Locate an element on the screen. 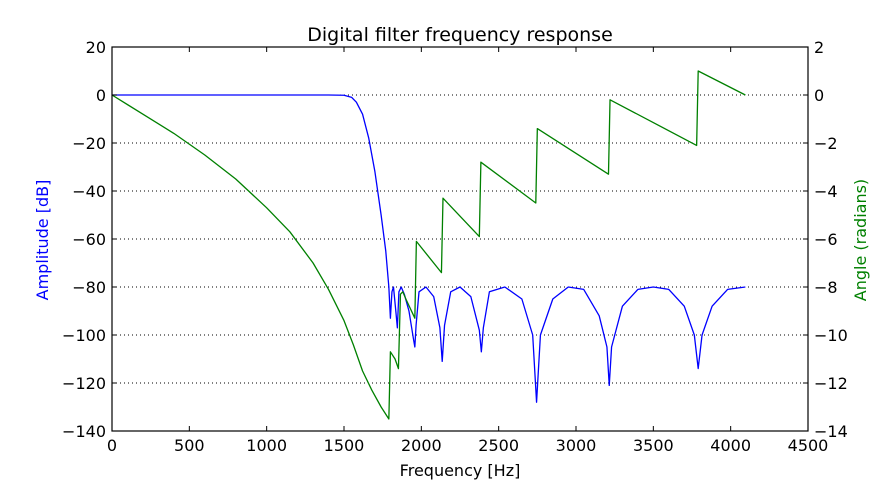 This screenshot has height=480, width=896. y-left-tick-label: −80 is located at coordinates (89, 287).